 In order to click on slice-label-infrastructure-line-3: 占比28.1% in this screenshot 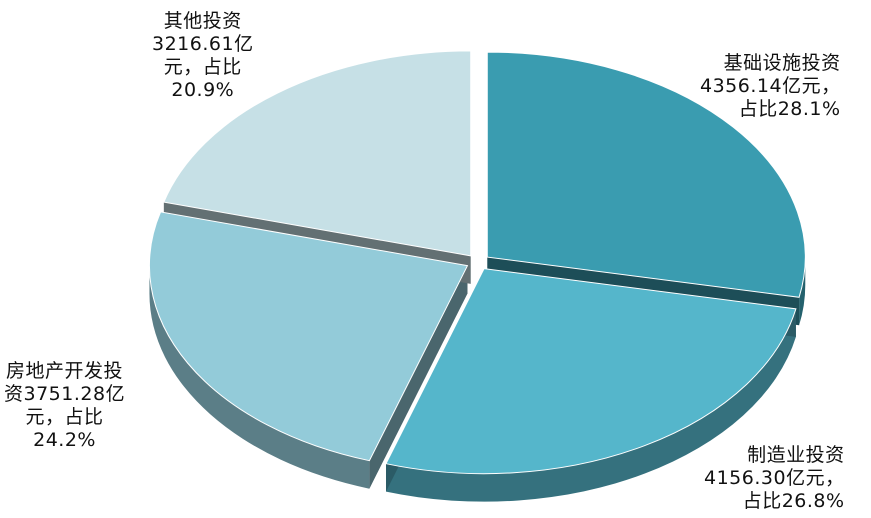, I will do `click(789, 109)`.